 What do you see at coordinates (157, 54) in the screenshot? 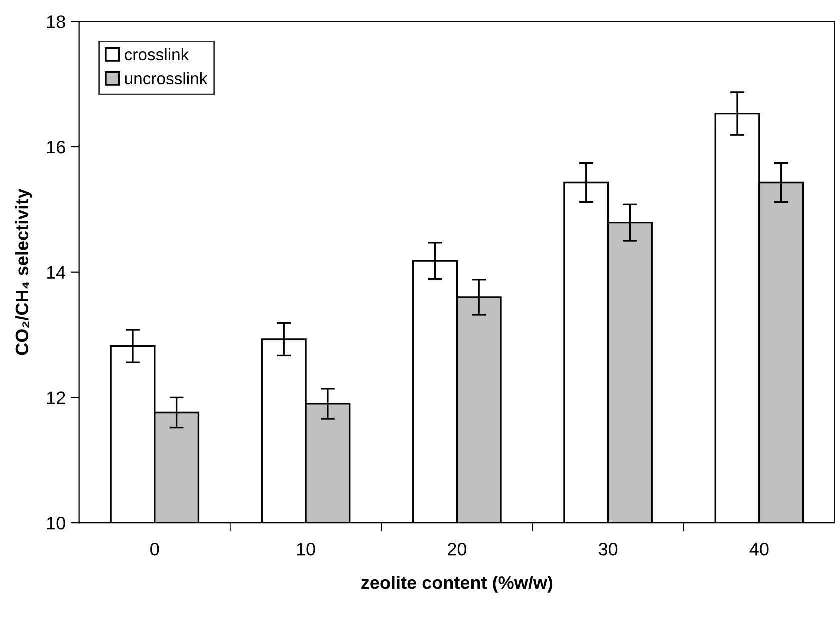
I see `legend-label: crosslink` at bounding box center [157, 54].